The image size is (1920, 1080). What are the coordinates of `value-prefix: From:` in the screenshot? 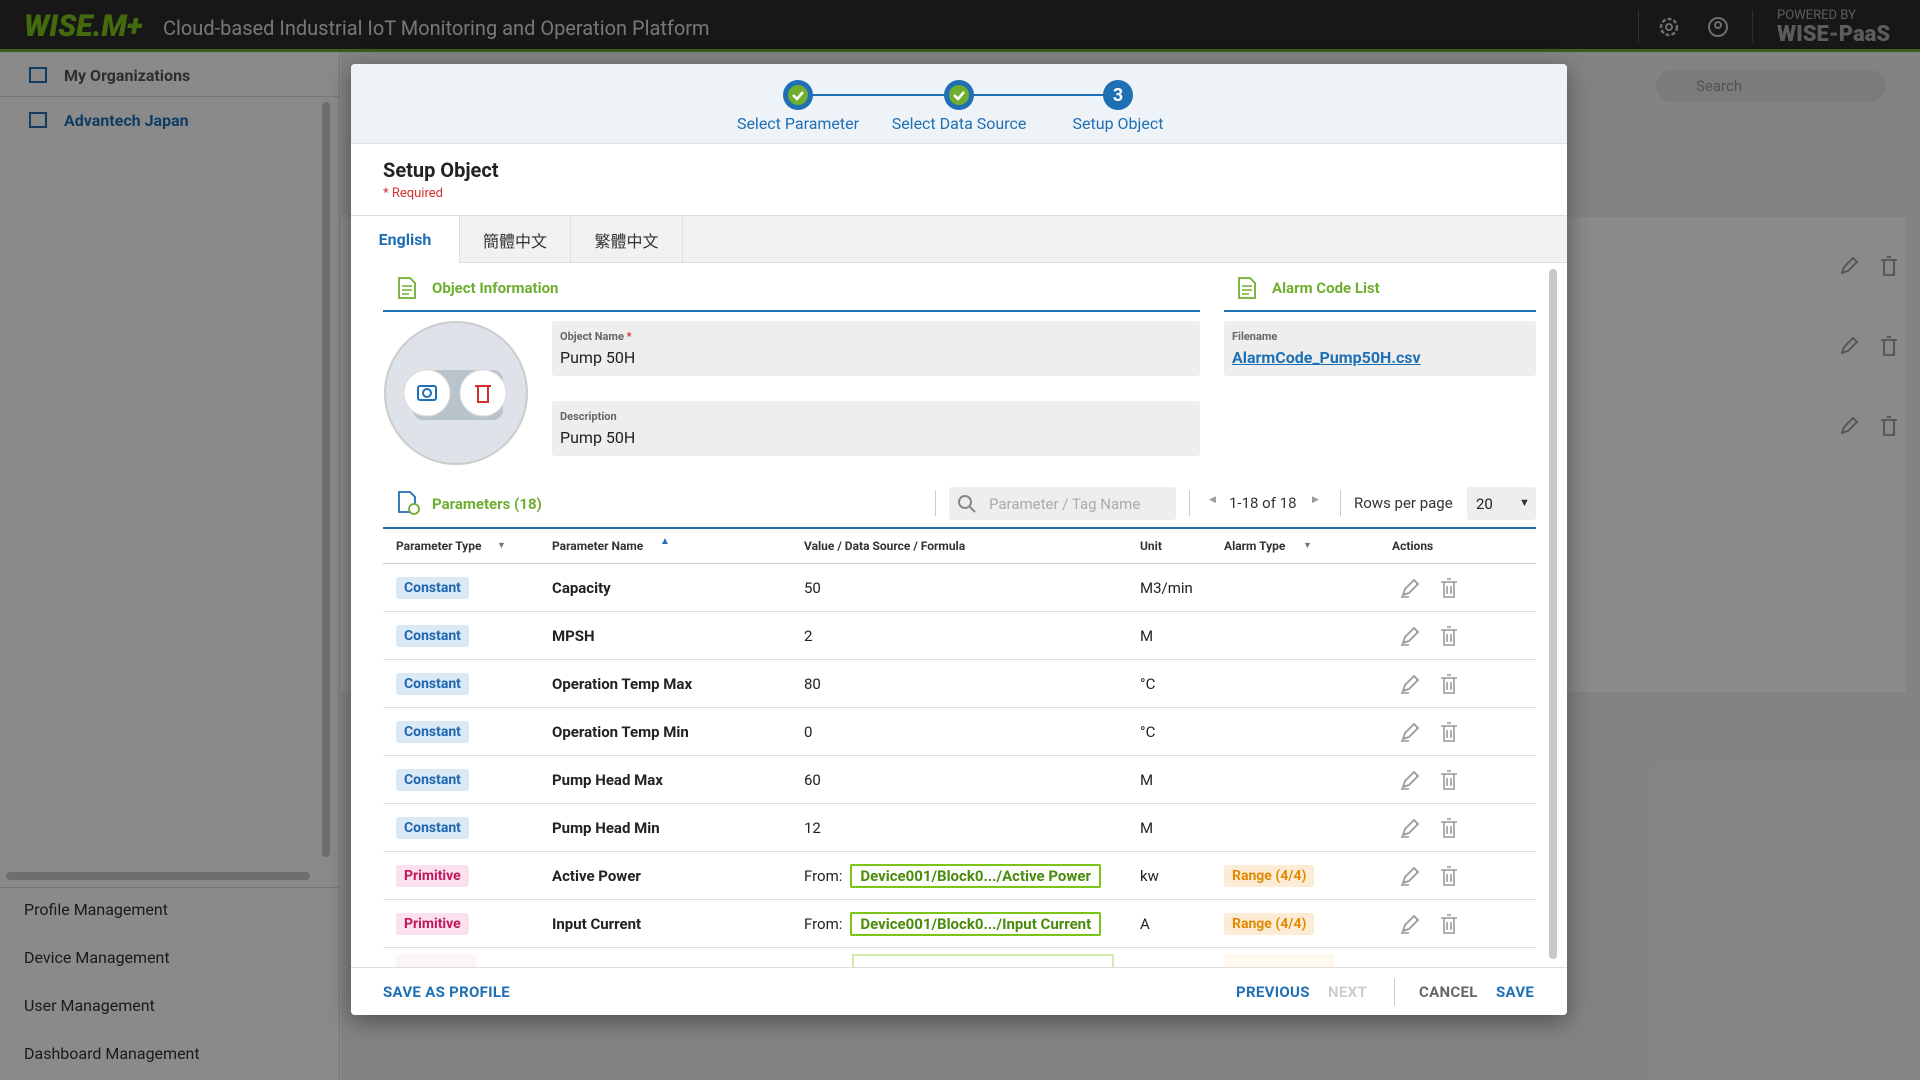 It's located at (823, 924).